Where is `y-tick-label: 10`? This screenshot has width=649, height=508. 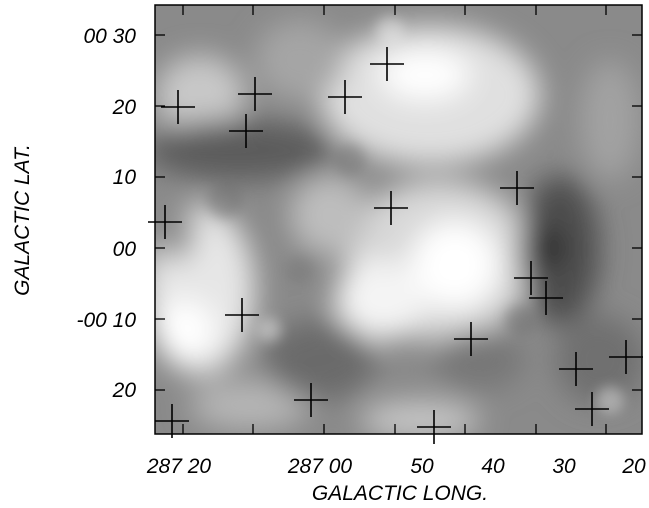
y-tick-label: 10 is located at coordinates (125, 177).